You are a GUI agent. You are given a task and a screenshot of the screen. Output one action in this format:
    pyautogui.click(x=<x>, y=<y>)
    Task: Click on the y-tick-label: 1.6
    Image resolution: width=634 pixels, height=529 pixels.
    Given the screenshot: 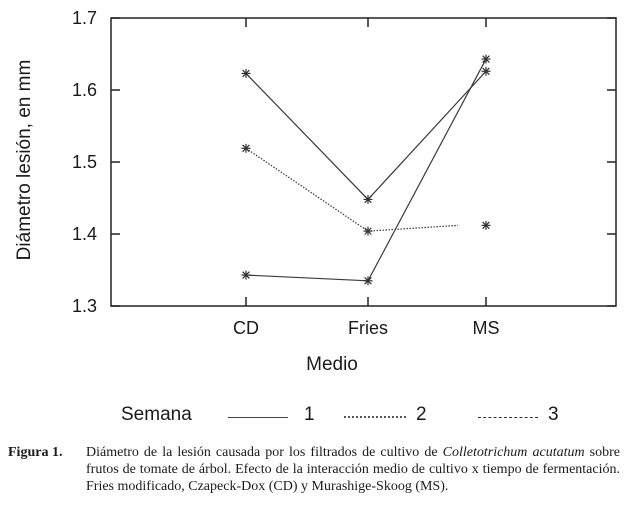 What is the action you would take?
    pyautogui.click(x=84, y=90)
    